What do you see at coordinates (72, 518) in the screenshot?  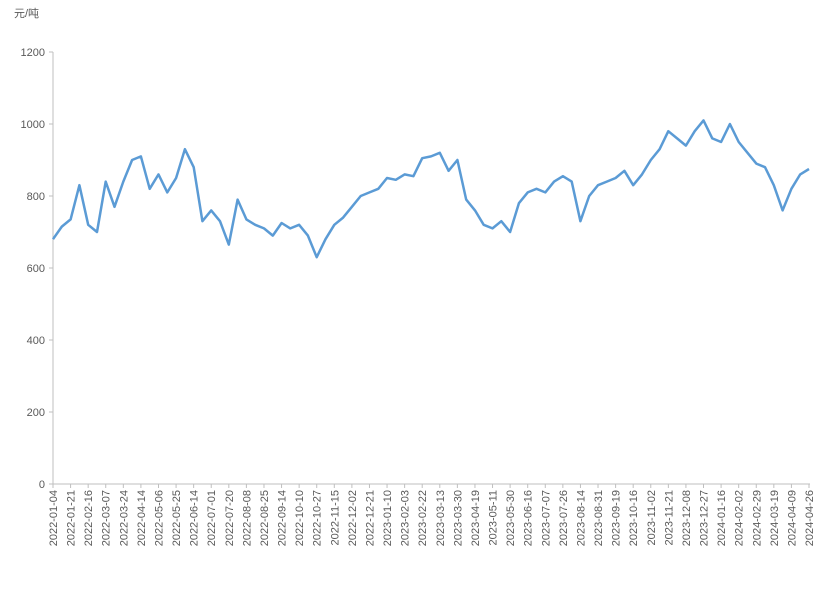 I see `x-tick-label: 2022-01-21` at bounding box center [72, 518].